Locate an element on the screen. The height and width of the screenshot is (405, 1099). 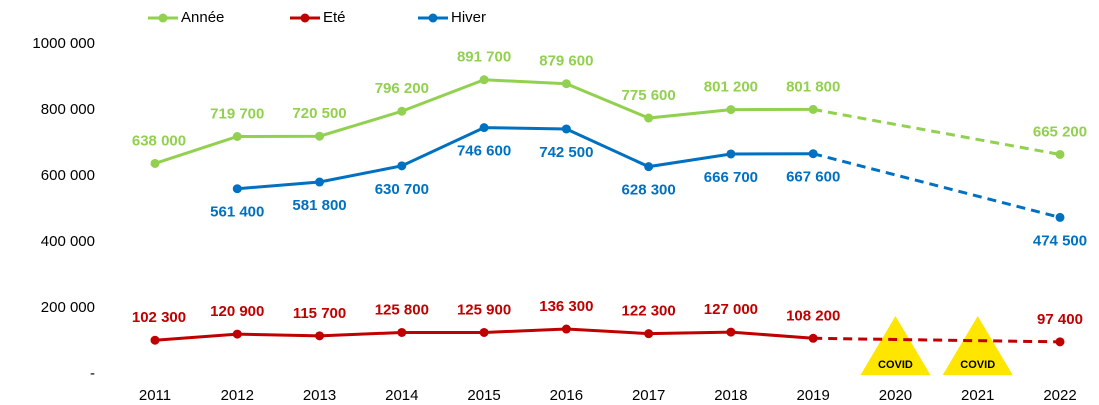
value-label: 666 700 is located at coordinates (731, 177).